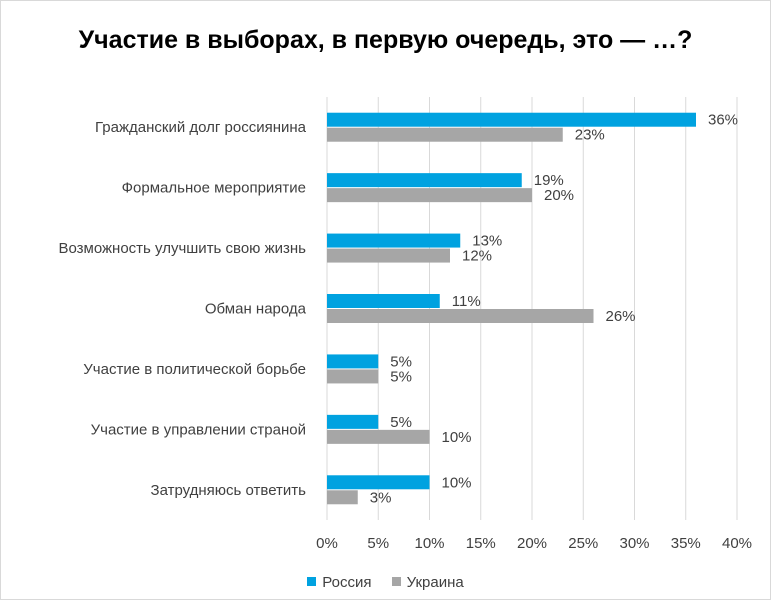 Image resolution: width=771 pixels, height=600 pixels. What do you see at coordinates (401, 376) in the screenshot?
I see `data-label-ukraine: 5%` at bounding box center [401, 376].